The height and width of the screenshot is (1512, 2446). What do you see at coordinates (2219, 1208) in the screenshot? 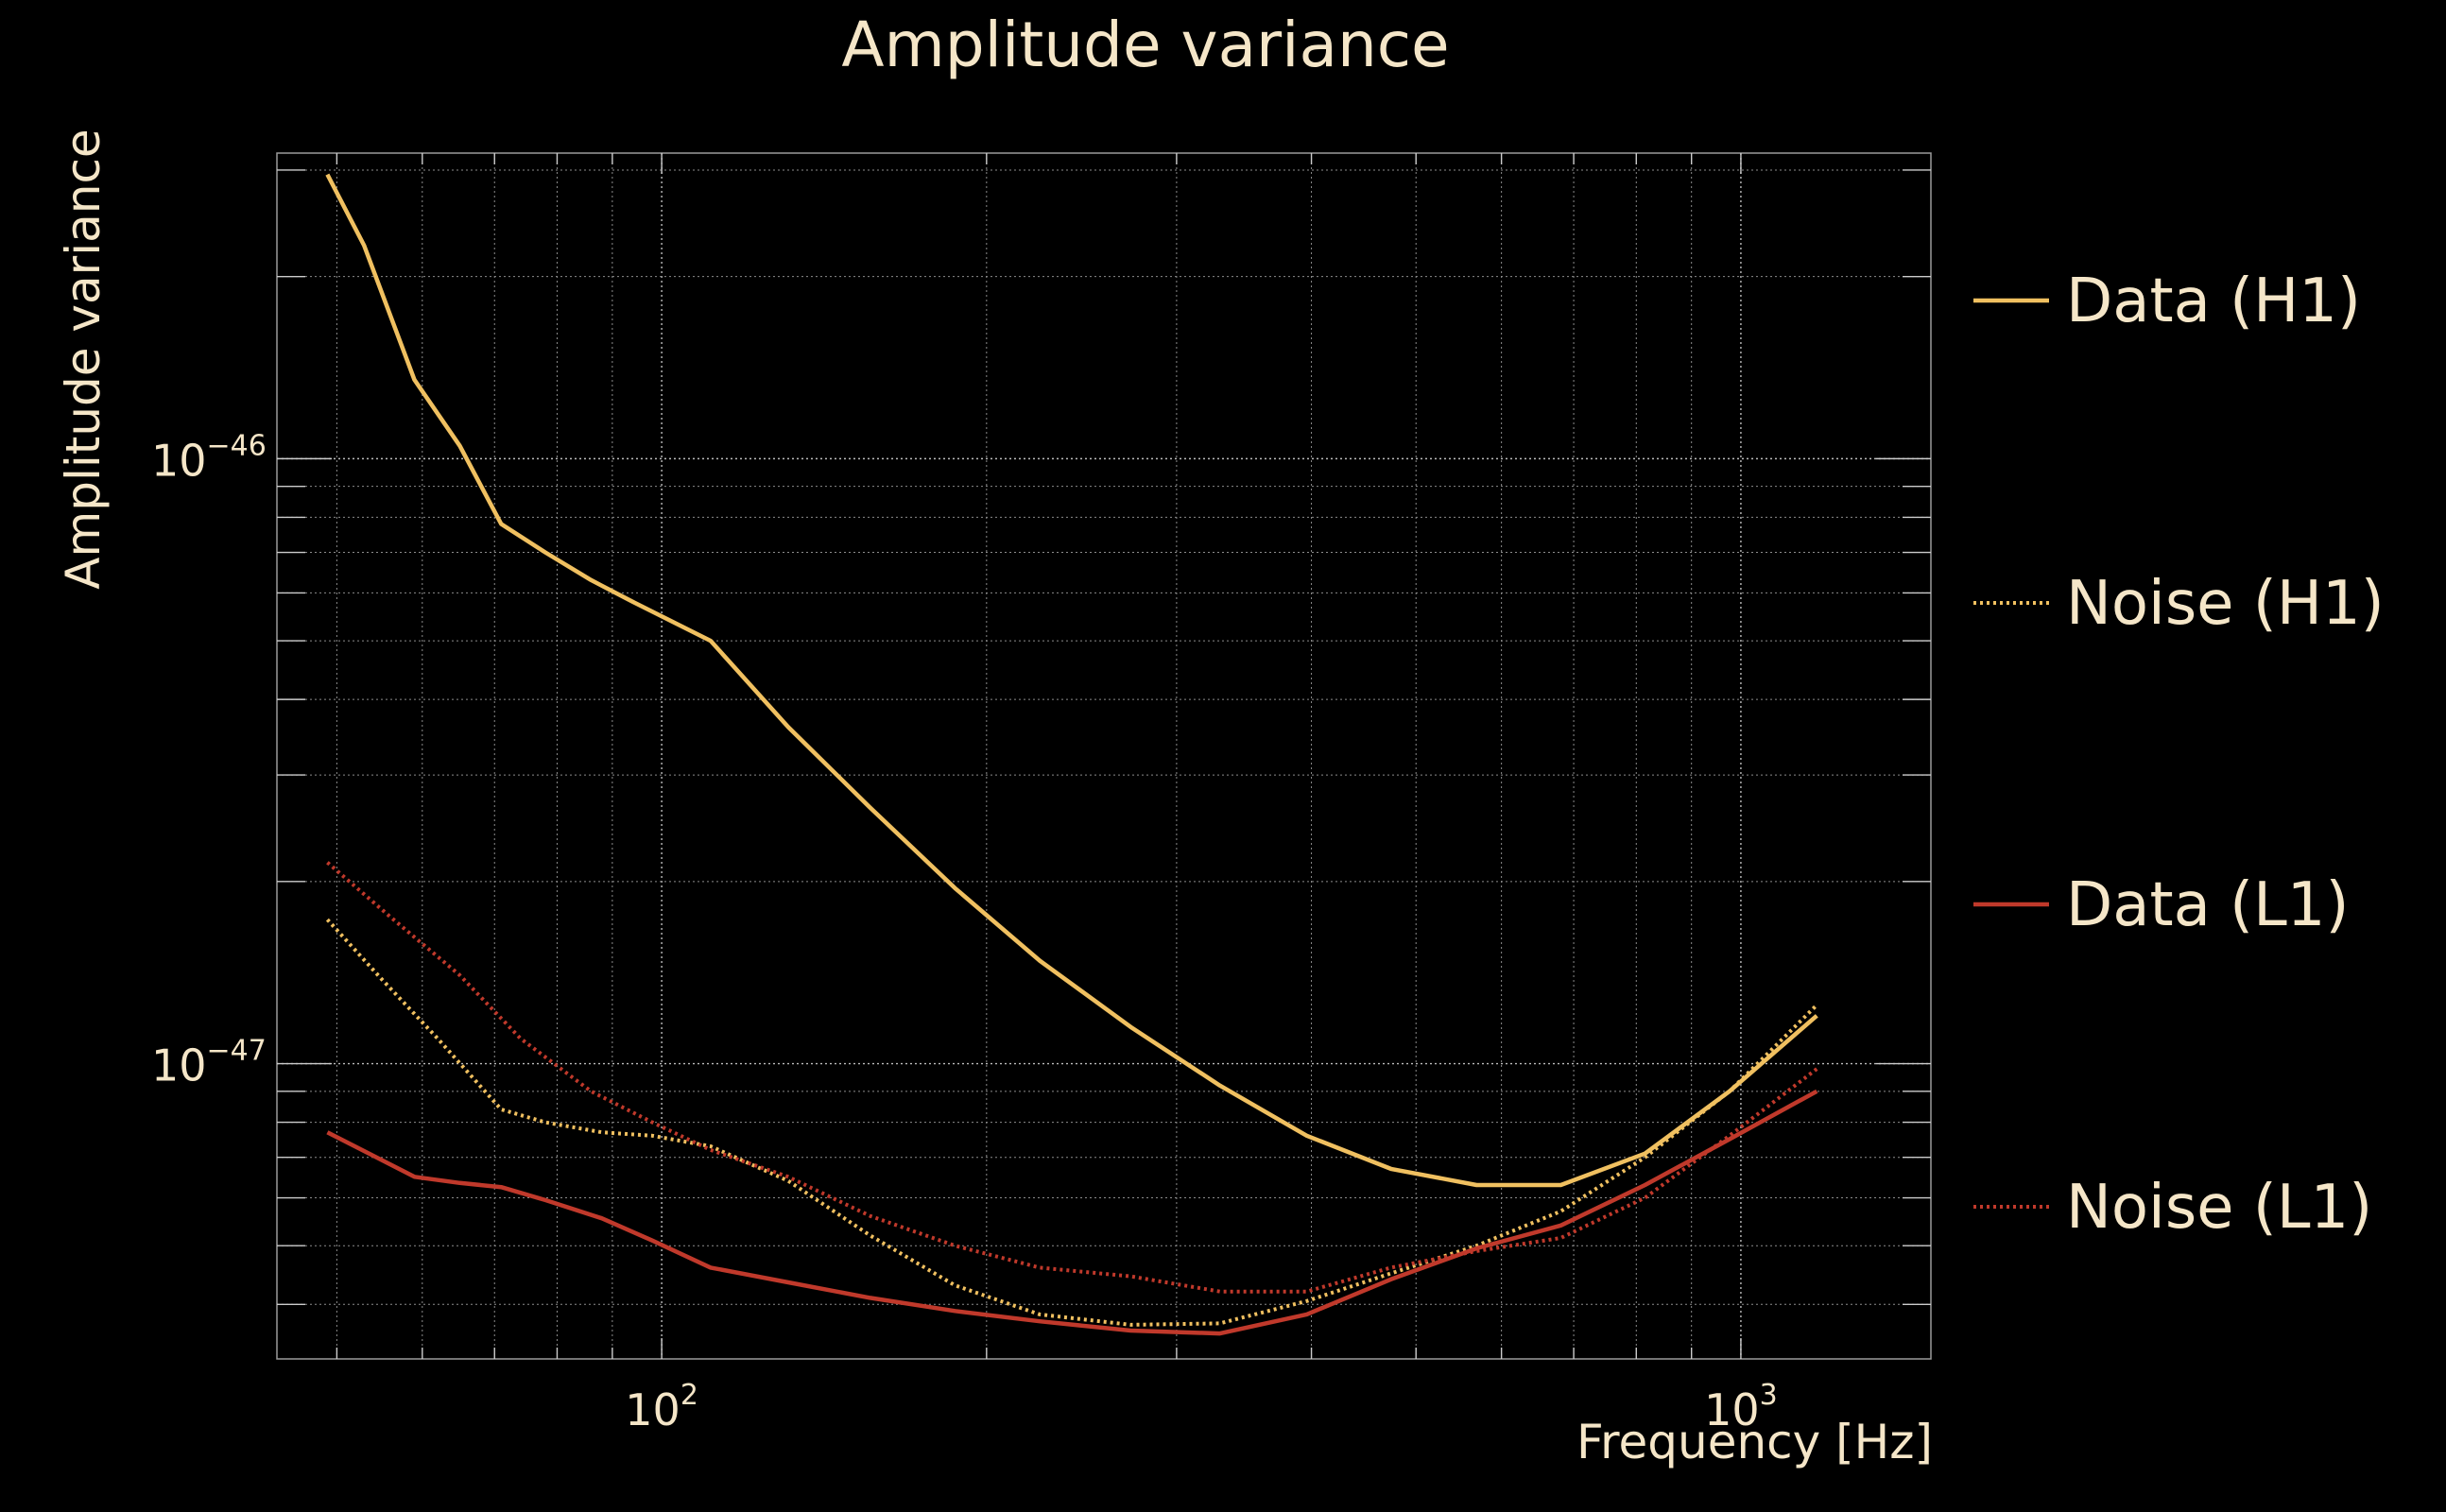
I see `legend-label-4: Noise (L1)` at bounding box center [2219, 1208].